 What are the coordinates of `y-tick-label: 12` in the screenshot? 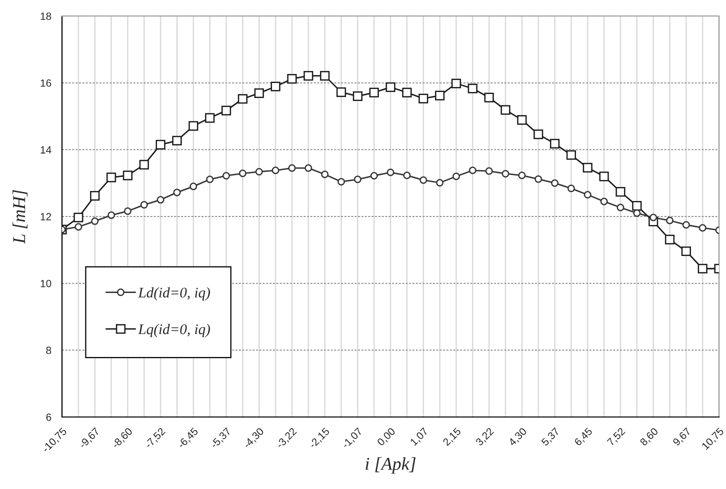 It's located at (46, 216).